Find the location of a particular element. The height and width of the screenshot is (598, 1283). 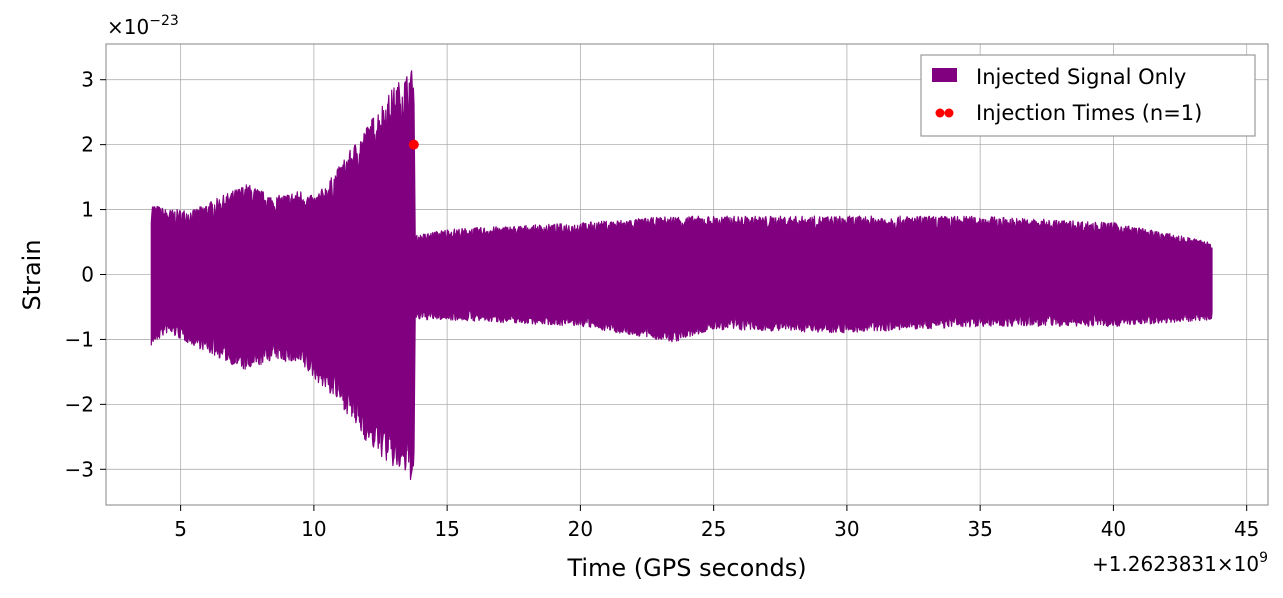

legend-label-injection-times: Injection Times (n=1) is located at coordinates (1089, 113).